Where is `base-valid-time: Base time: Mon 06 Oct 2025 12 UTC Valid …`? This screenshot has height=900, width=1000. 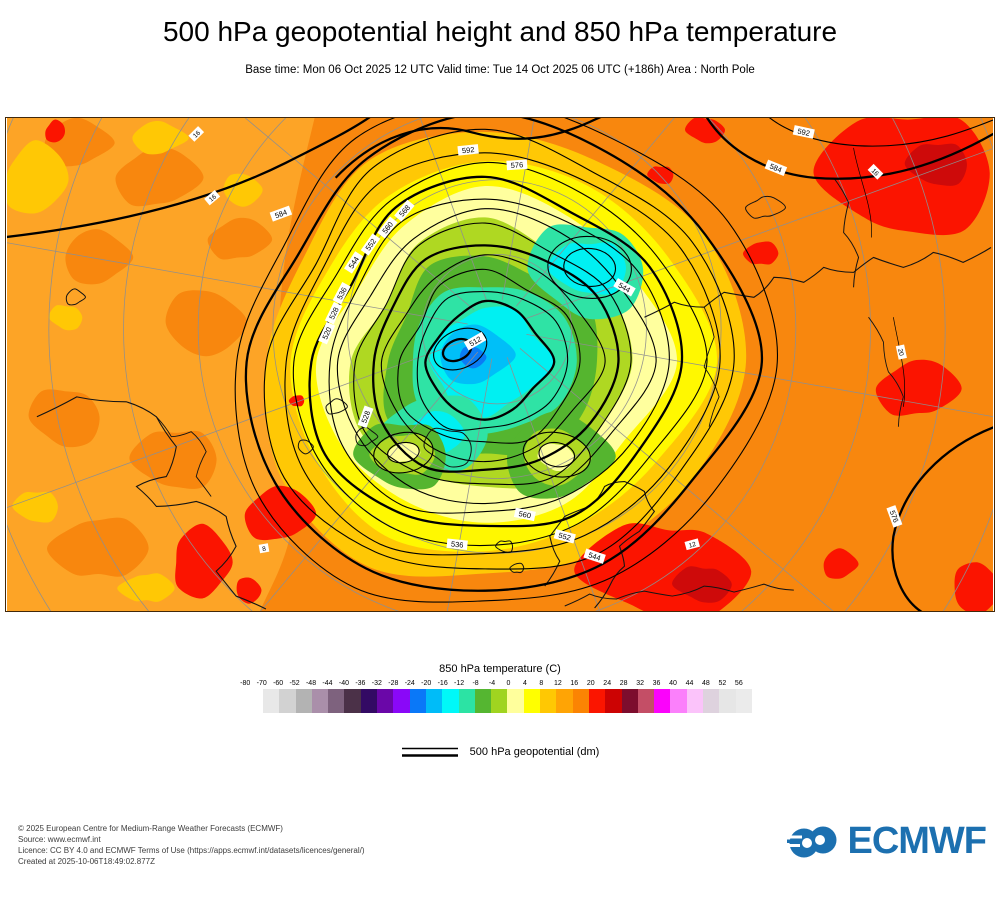
base-valid-time: Base time: Mon 06 Oct 2025 12 UTC Valid … is located at coordinates (500, 70).